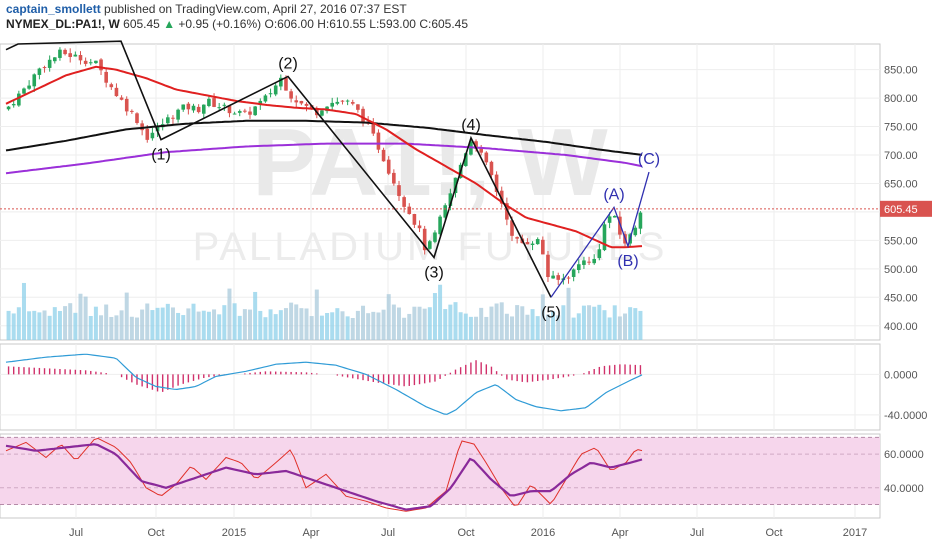 This screenshot has height=555, width=932. I want to click on symbol-label: NYMEX_DL:PA1!, W, so click(63, 24).